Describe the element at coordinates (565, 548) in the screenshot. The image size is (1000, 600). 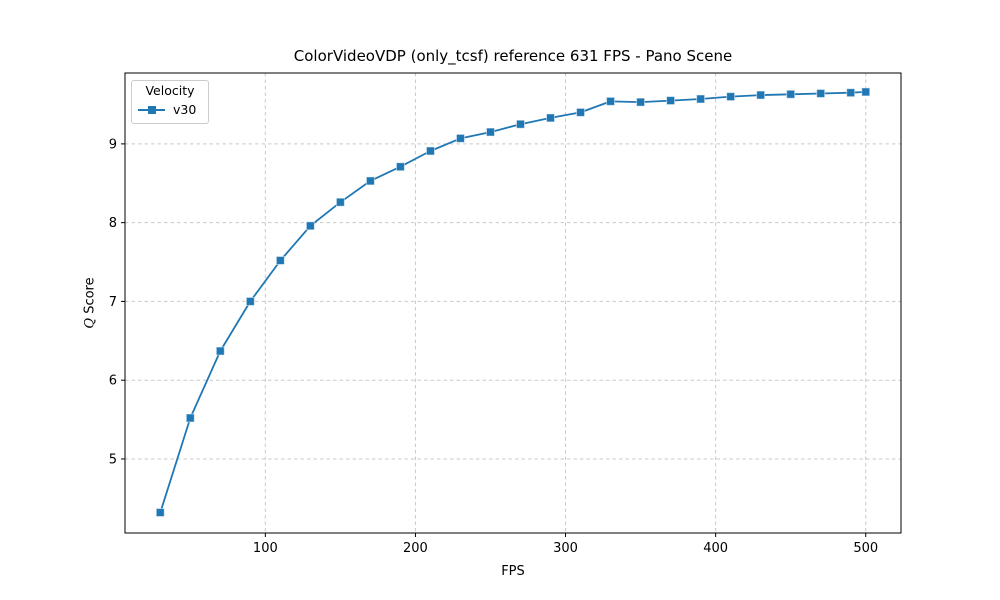
I see `x-tick-label: 300` at that location.